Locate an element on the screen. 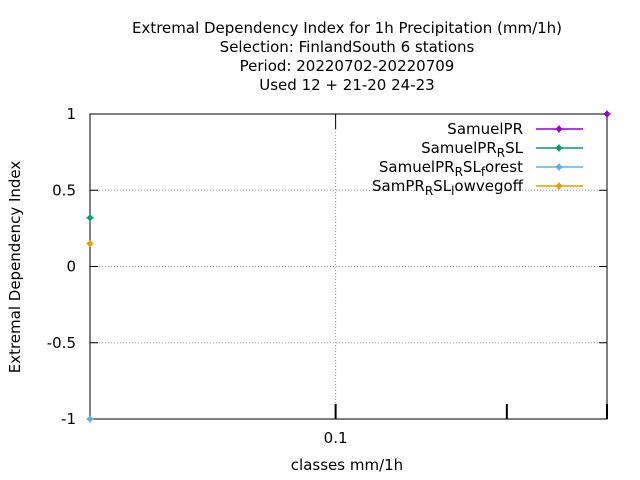  y-axis-label: Extremal Dependency Index is located at coordinates (15, 267).